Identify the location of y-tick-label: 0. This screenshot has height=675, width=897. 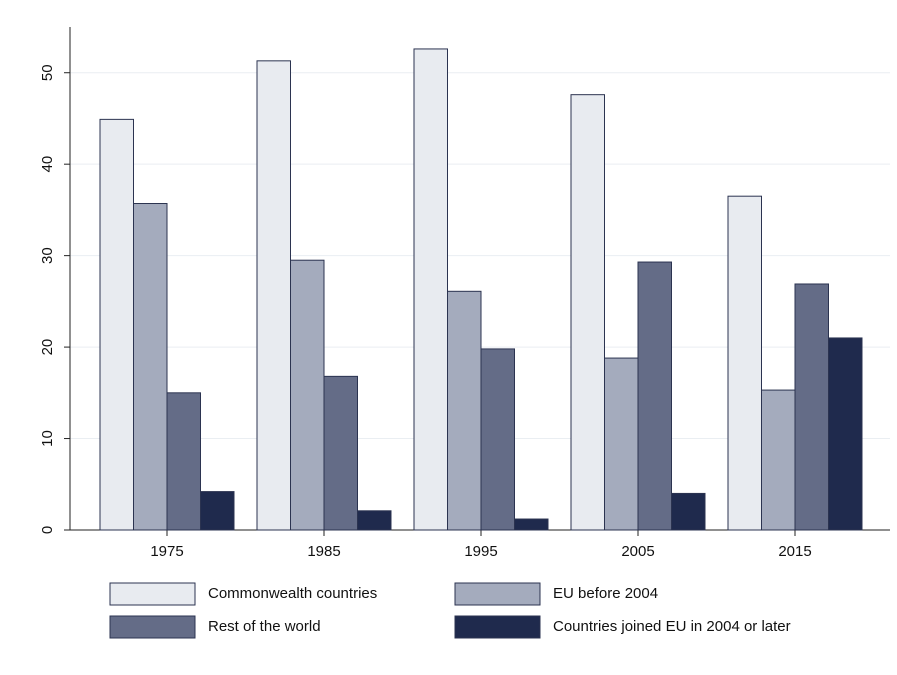
(47, 530).